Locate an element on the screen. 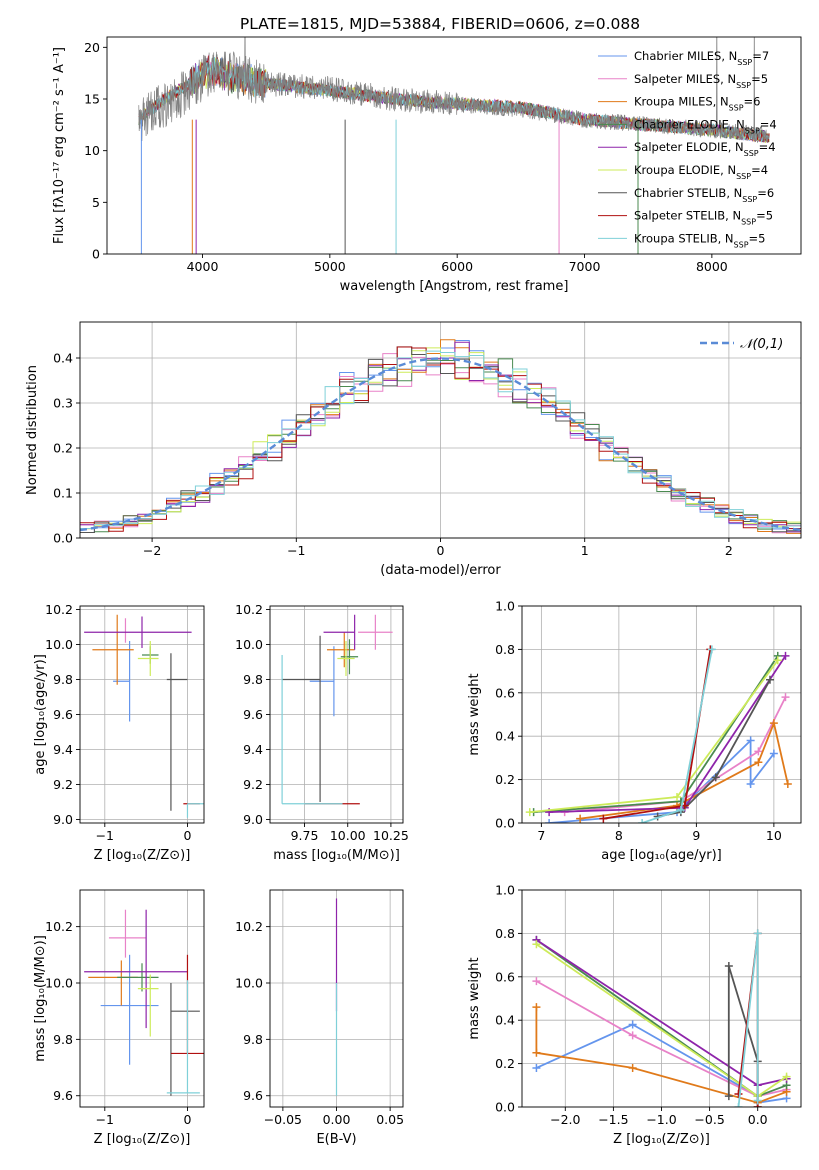 This screenshot has height=1170, width=819. y-tick-label: 0.4 is located at coordinates (505, 736).